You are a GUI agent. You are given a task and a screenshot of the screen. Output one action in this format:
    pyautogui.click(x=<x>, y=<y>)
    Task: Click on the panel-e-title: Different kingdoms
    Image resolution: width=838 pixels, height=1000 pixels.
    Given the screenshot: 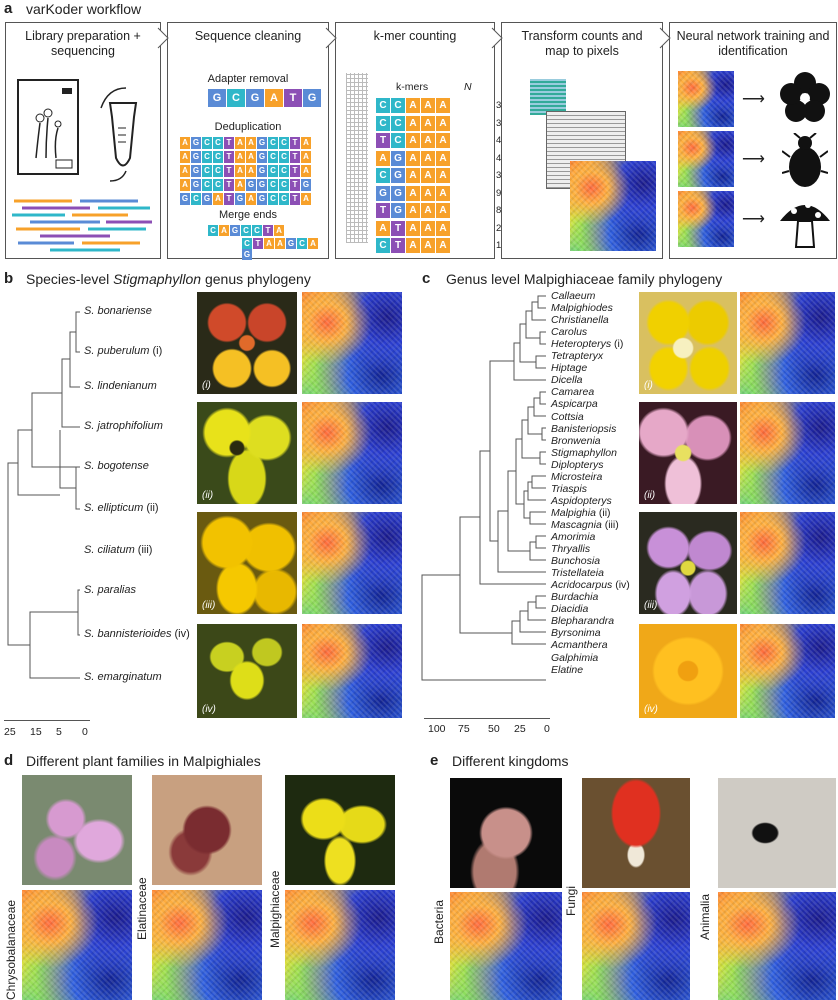 What is the action you would take?
    pyautogui.click(x=510, y=761)
    